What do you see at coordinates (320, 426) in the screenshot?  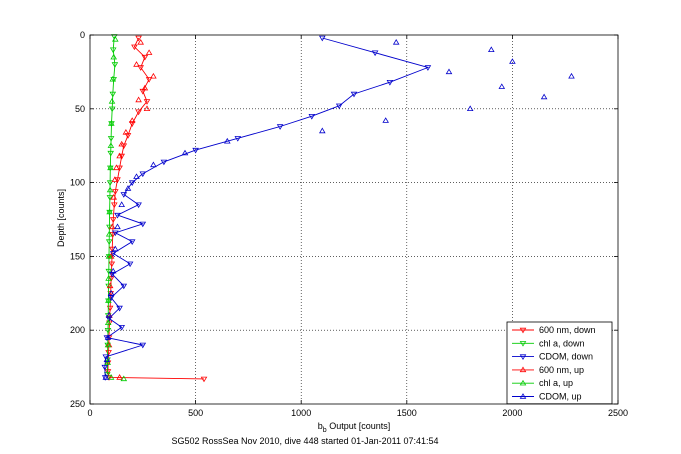 I see `x-axis-label-main: b` at bounding box center [320, 426].